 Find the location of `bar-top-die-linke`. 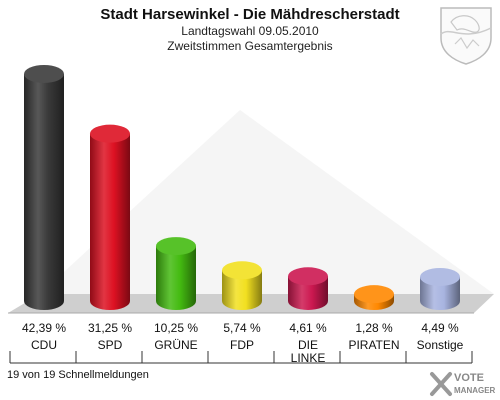

bar-top-die-linke is located at coordinates (308, 276).